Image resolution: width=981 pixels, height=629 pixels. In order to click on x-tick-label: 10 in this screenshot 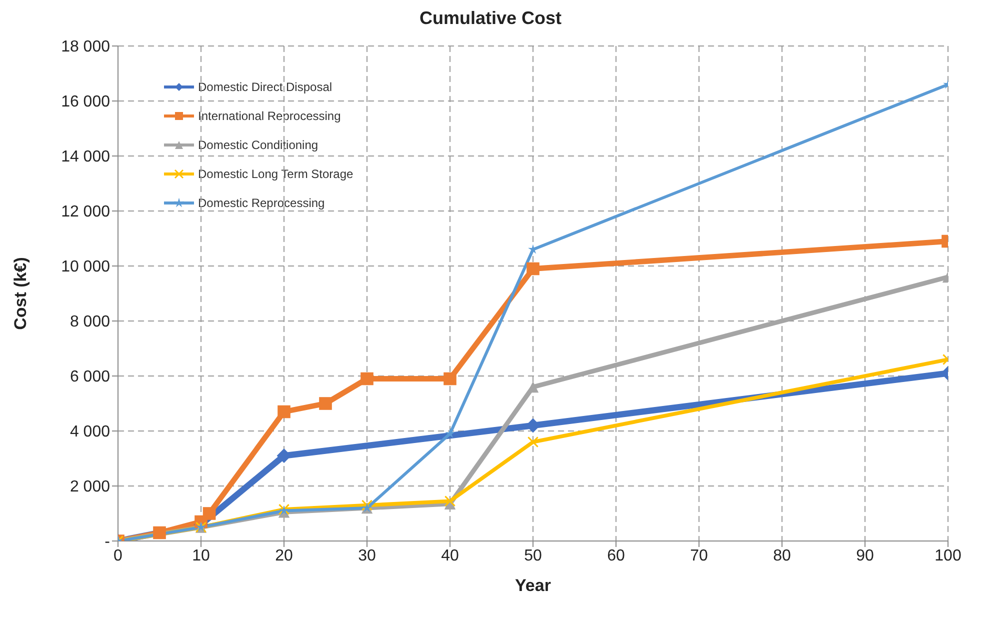, I will do `click(201, 555)`.